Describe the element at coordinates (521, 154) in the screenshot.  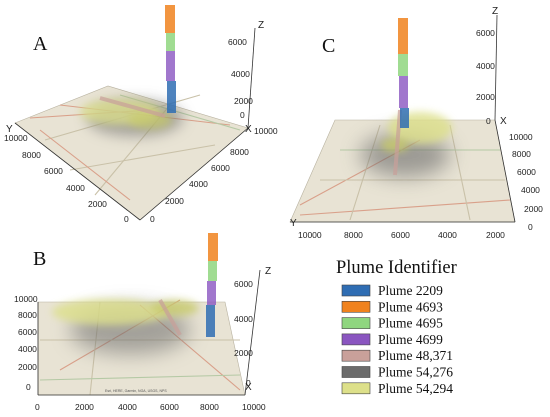
I see `panel-c-y-tick: 8000` at that location.